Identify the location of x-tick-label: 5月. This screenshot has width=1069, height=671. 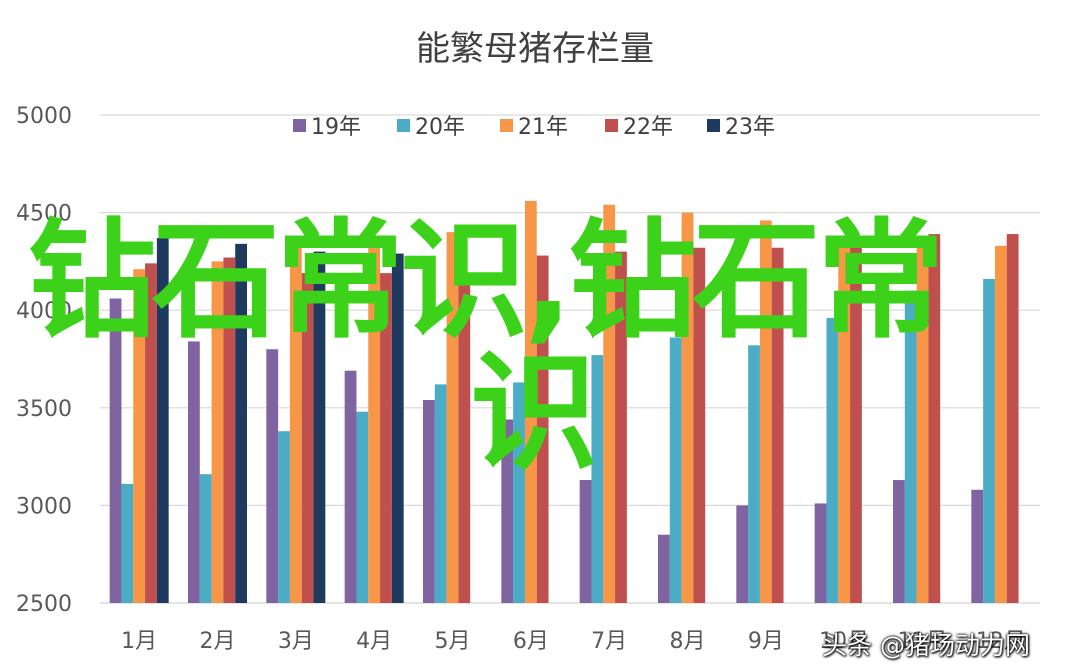
(453, 641).